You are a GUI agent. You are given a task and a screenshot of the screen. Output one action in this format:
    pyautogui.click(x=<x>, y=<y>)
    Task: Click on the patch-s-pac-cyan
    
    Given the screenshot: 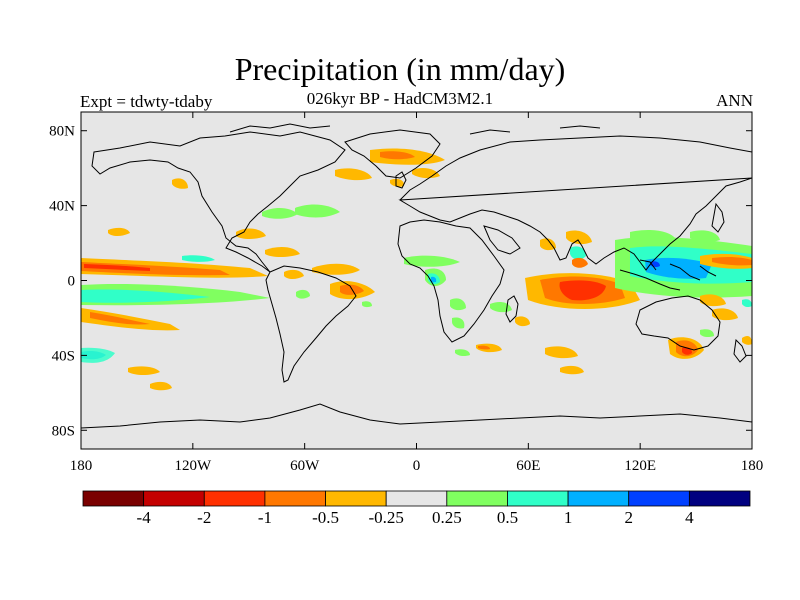 What is the action you would take?
    pyautogui.click(x=747, y=303)
    